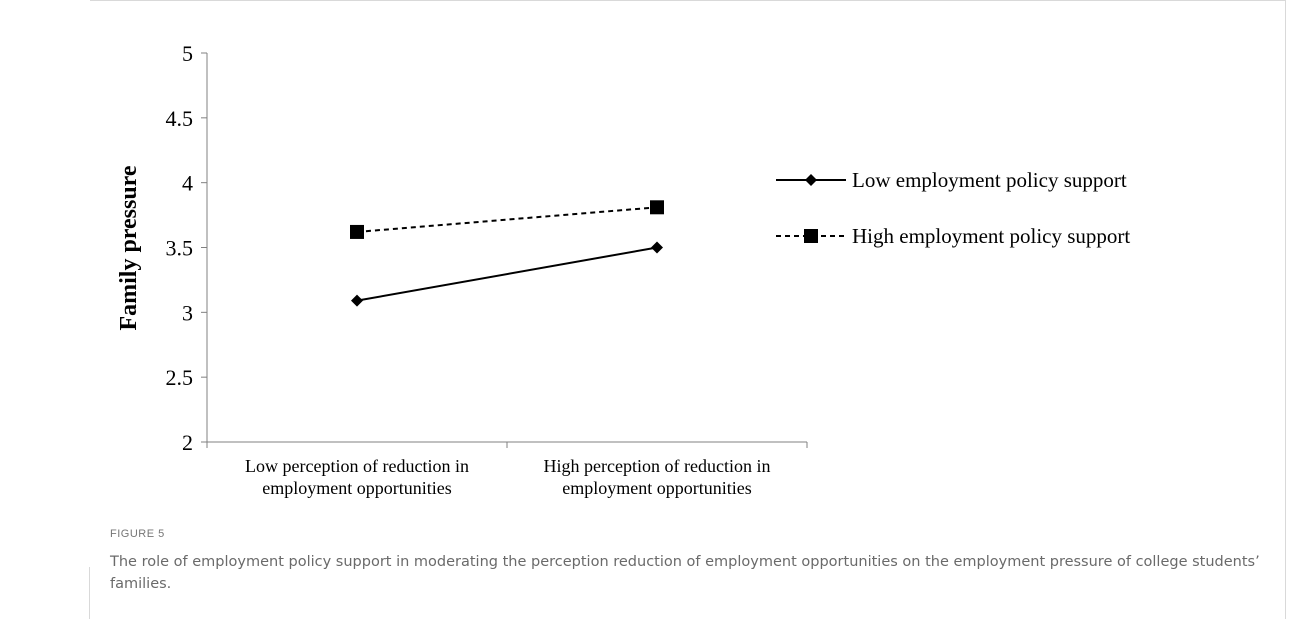 The image size is (1290, 621). What do you see at coordinates (129, 247) in the screenshot?
I see `y-axis-label: Family pressure` at bounding box center [129, 247].